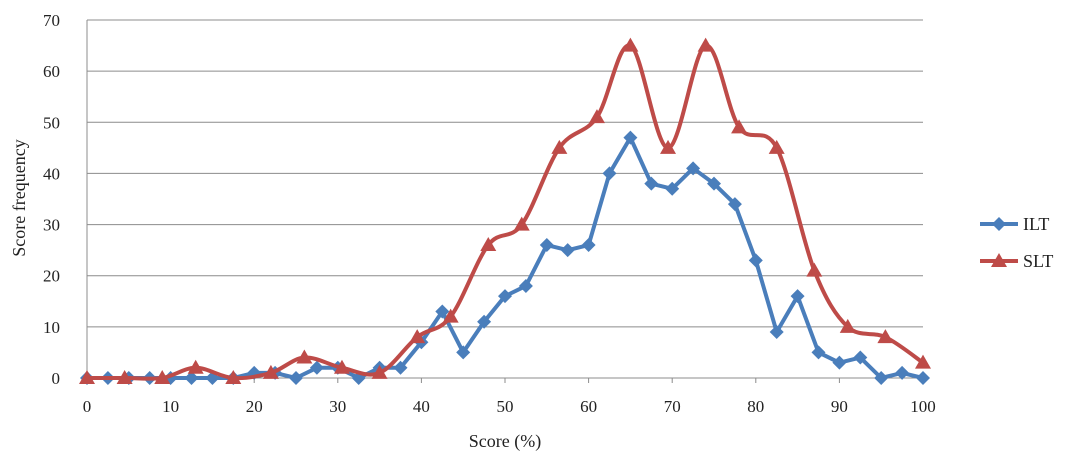 Image resolution: width=1081 pixels, height=464 pixels. I want to click on y-tick-label: 0, so click(56, 378).